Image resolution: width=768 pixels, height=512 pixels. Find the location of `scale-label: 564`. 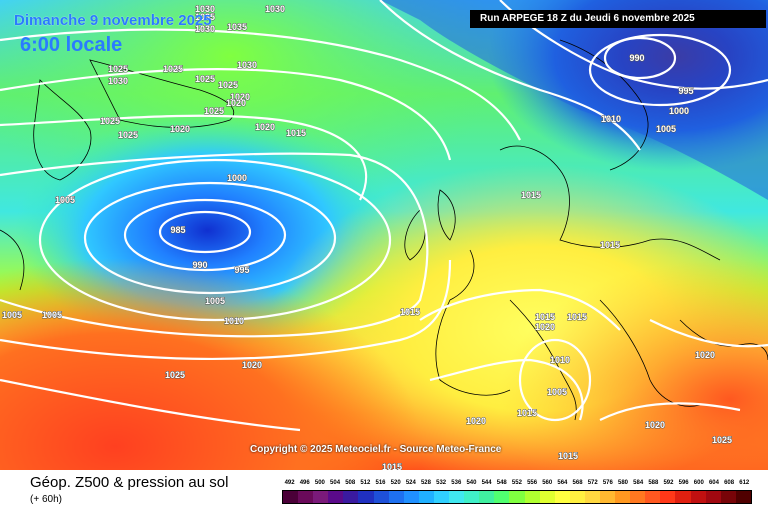

scale-label: 564 is located at coordinates (562, 483).